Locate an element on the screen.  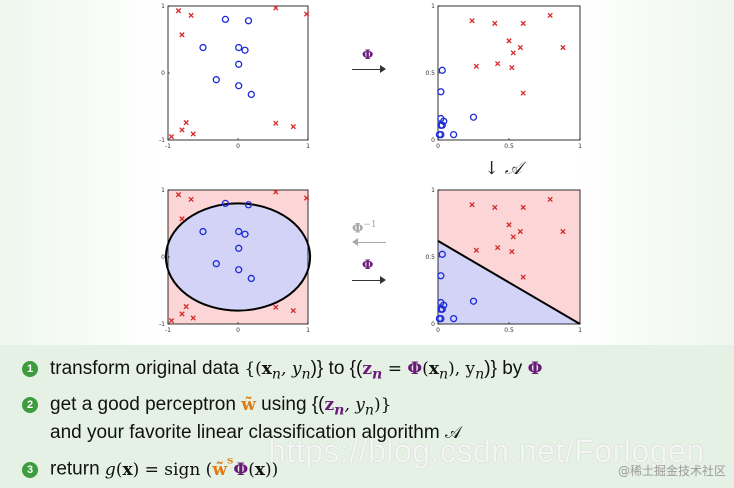
plot-transformed: 00 0.5 0.5 1 1 is located at coordinates (503, 76).